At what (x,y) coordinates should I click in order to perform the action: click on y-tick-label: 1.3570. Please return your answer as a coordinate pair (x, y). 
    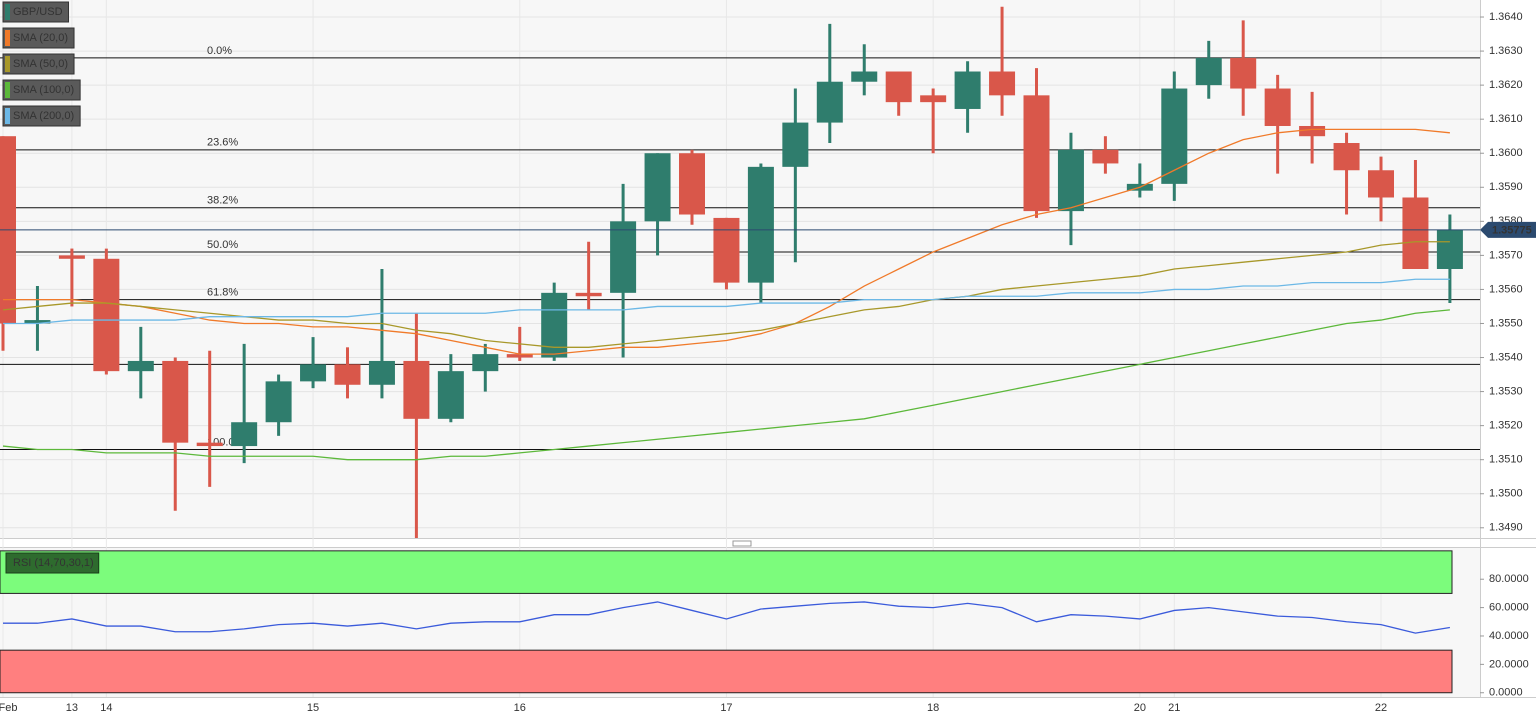
    Looking at the image, I should click on (1506, 255).